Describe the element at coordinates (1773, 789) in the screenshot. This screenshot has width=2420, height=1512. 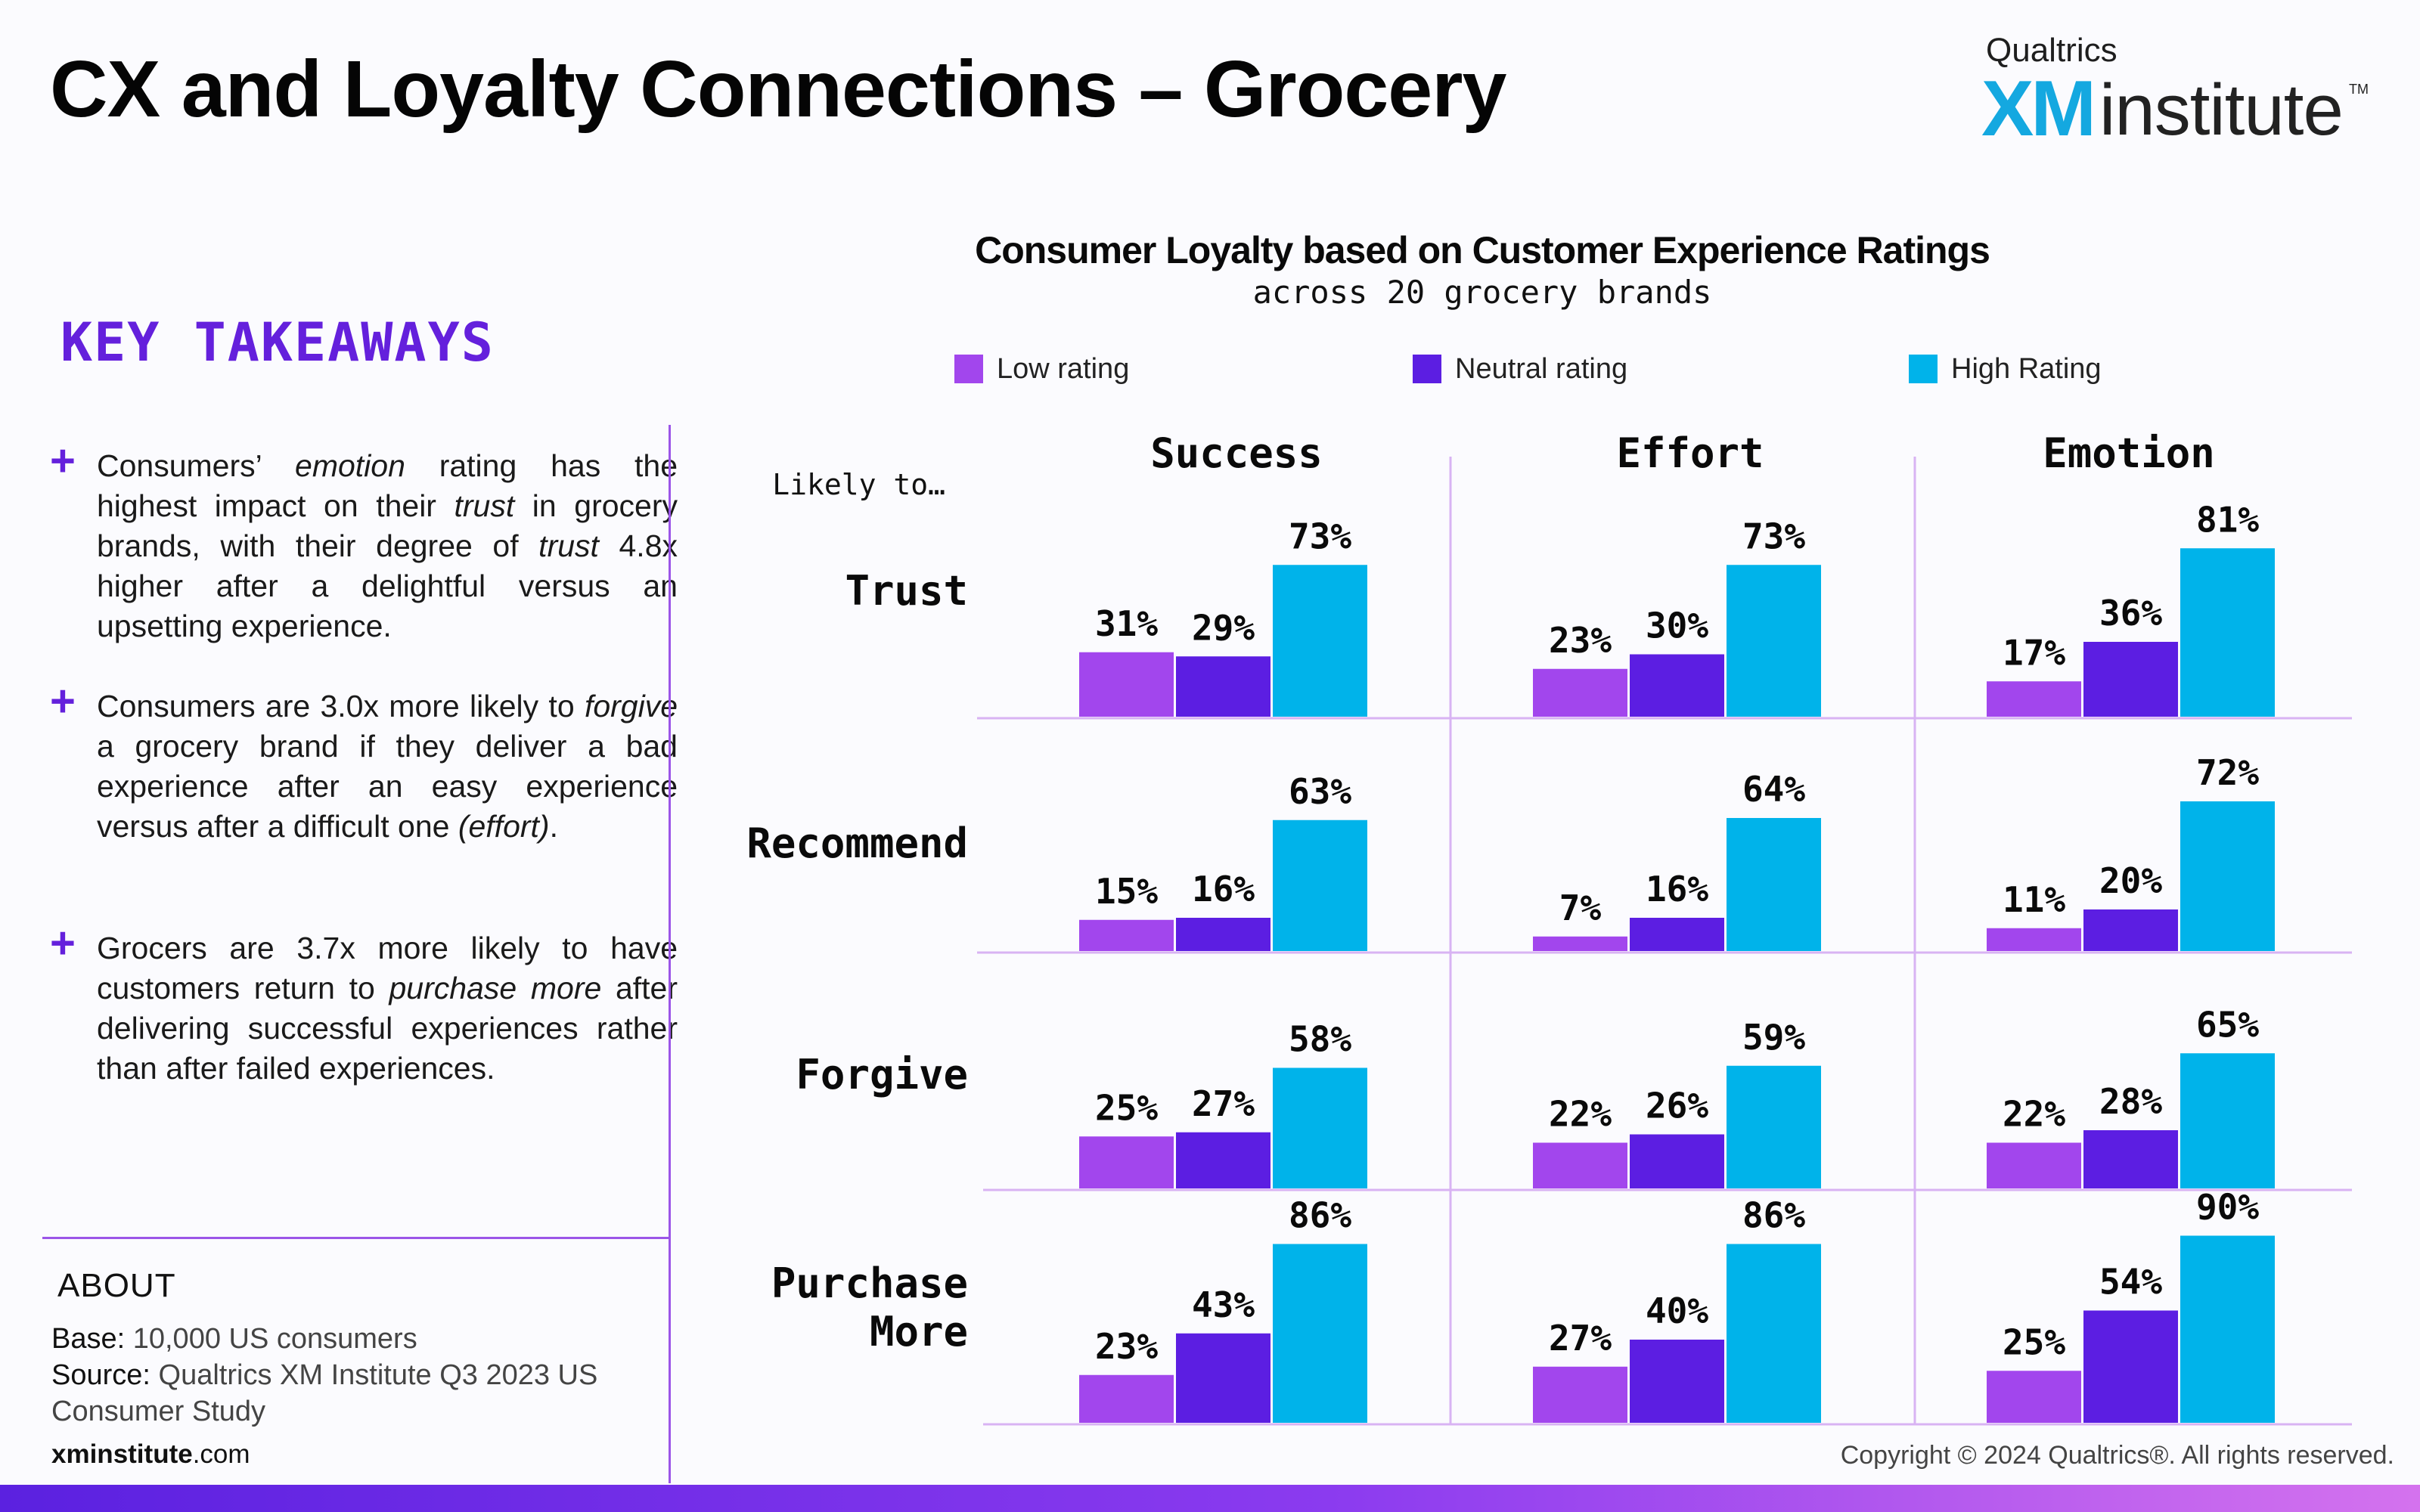
I see `bar-value-label: 64%` at that location.